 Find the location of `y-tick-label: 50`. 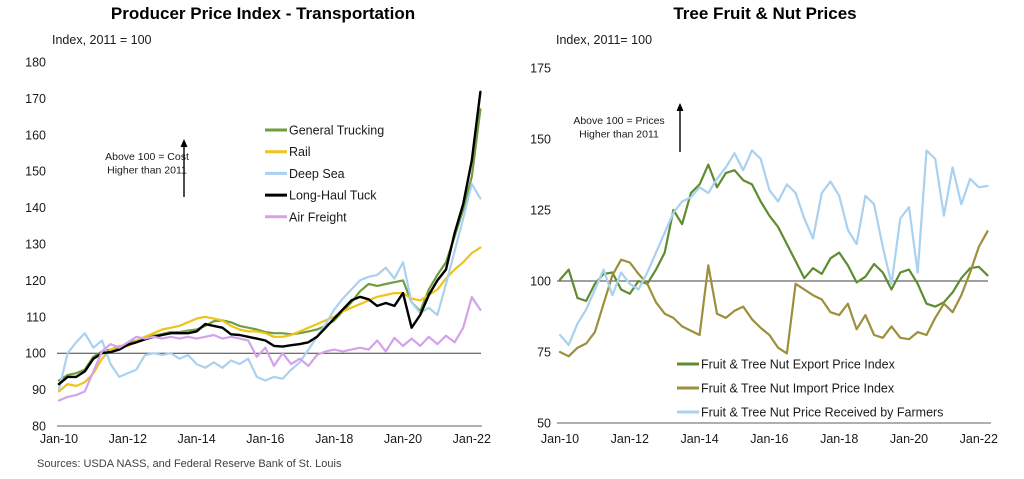

y-tick-label: 50 is located at coordinates (544, 424).